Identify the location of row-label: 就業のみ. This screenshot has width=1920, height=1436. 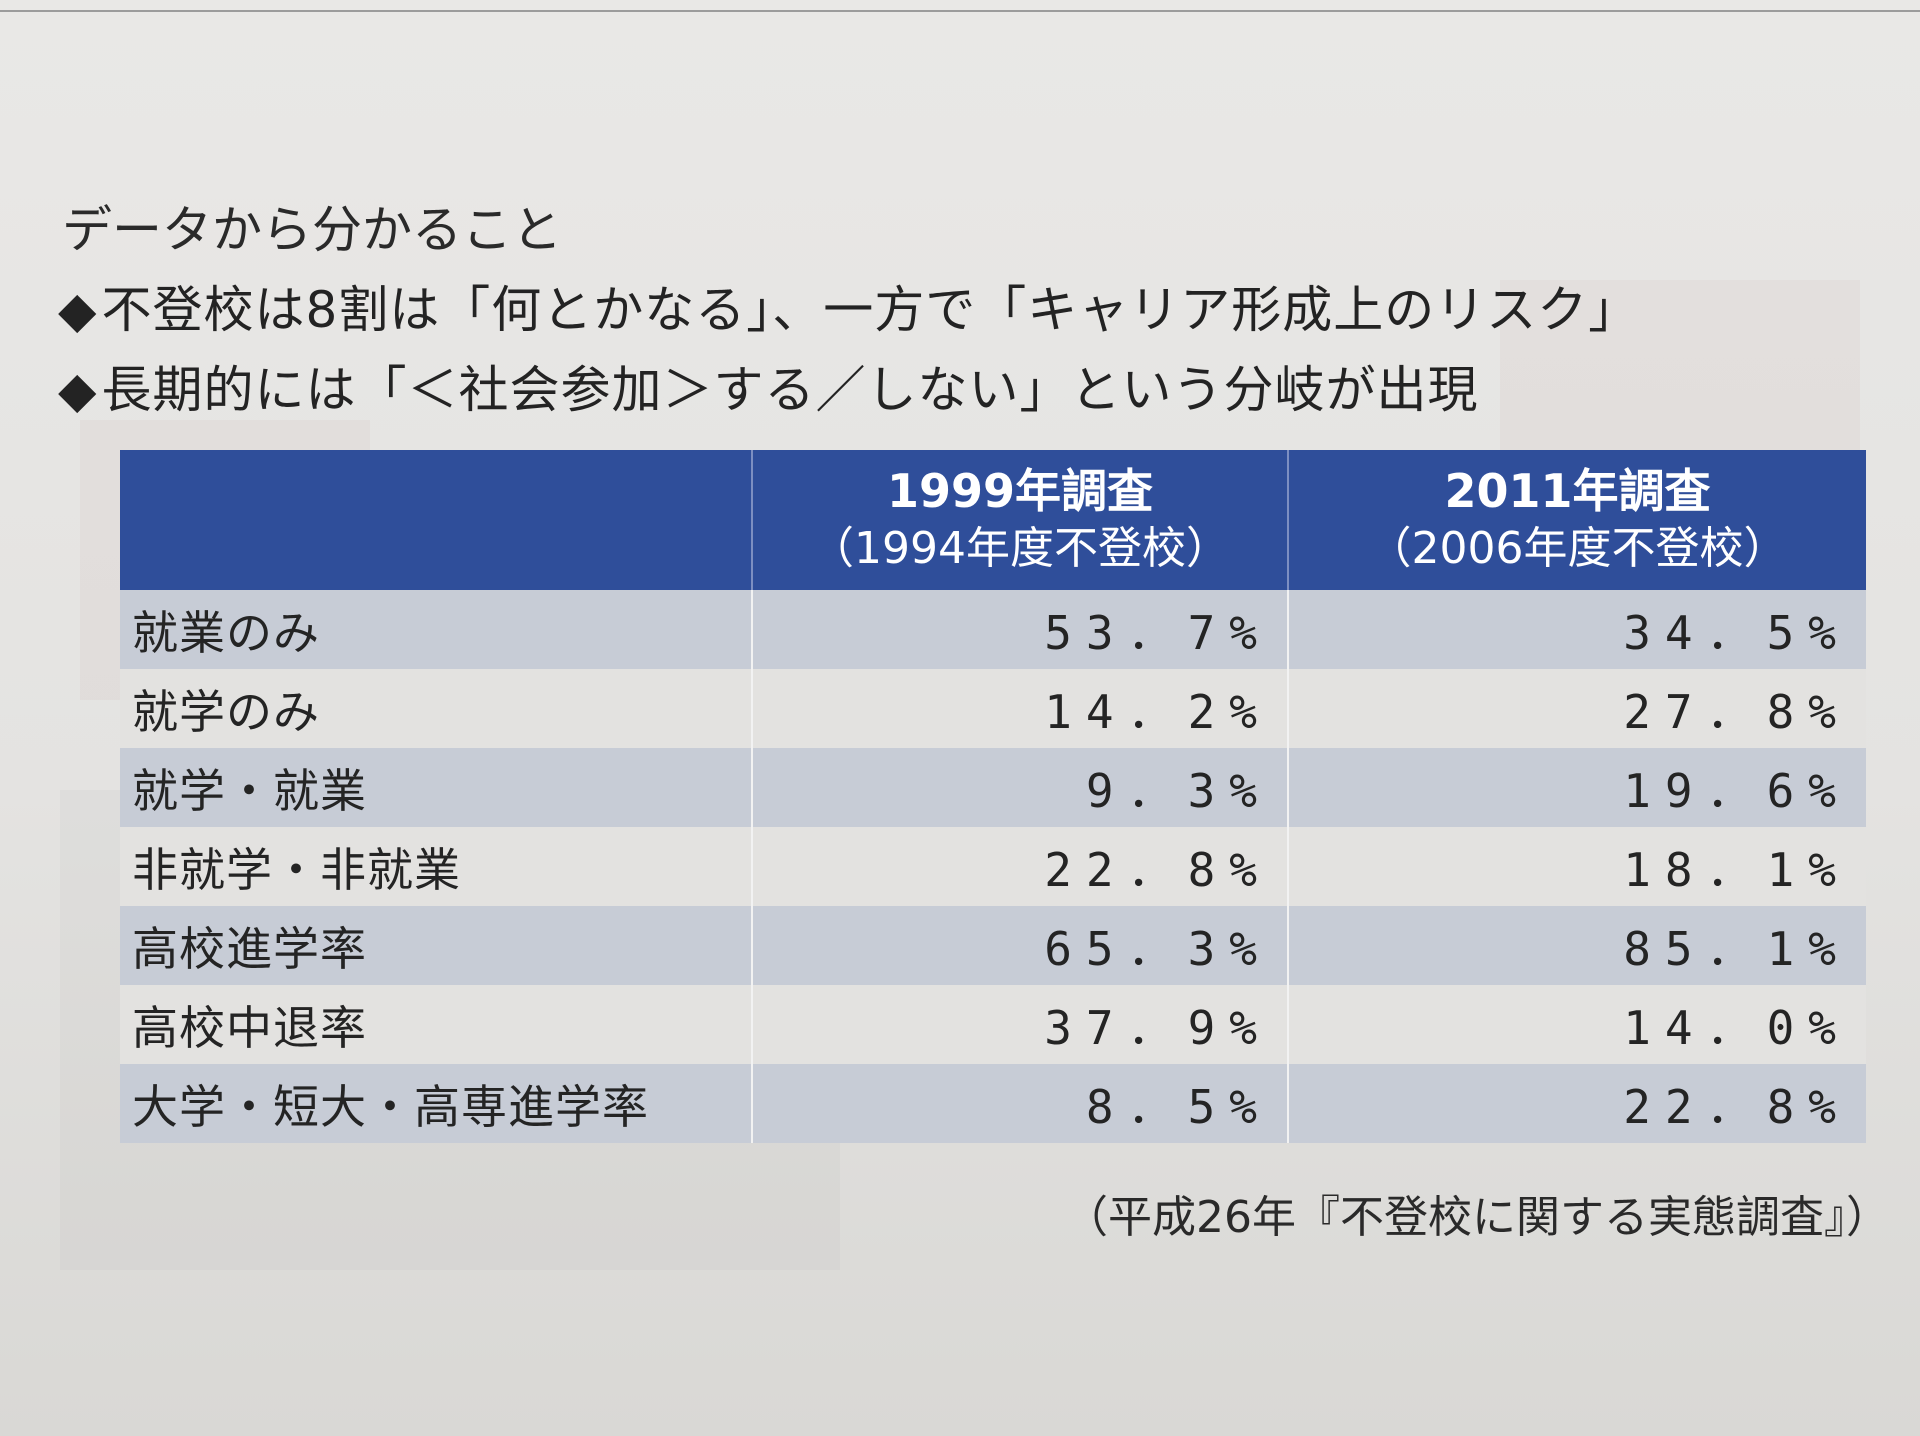
(436, 629).